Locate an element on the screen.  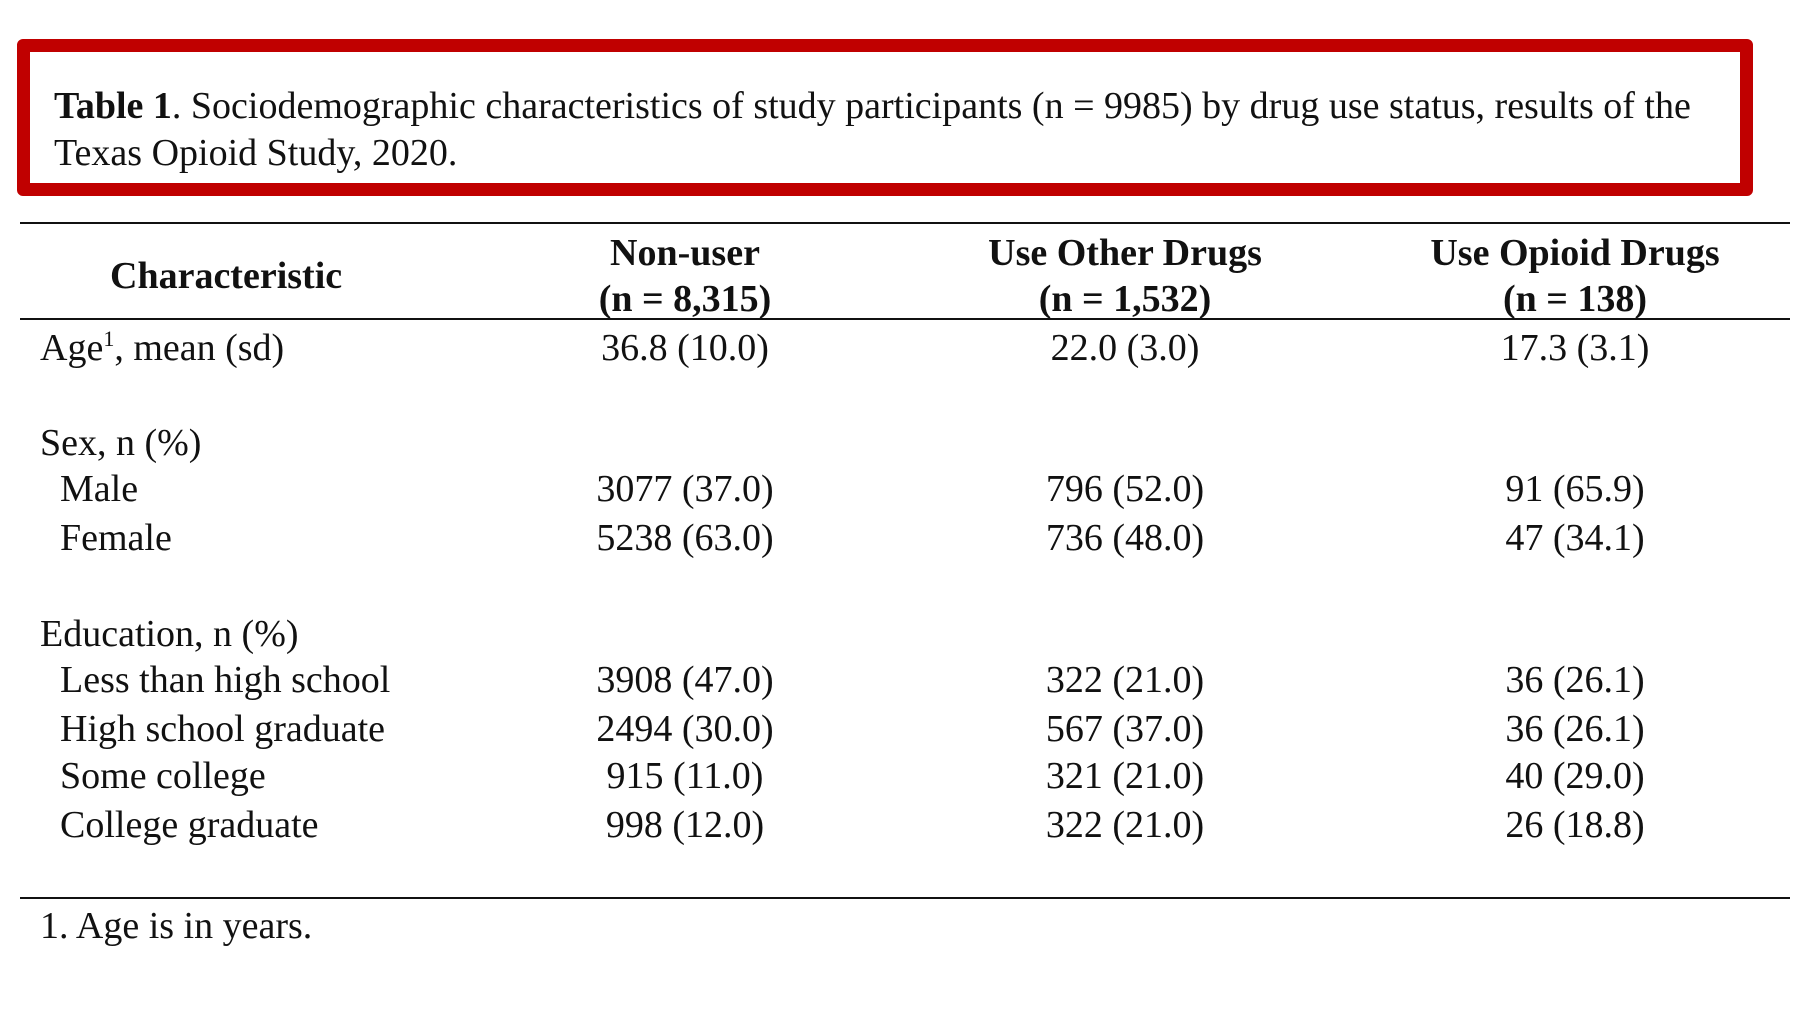
table-cell: 915 (11.0) is located at coordinates (685, 776).